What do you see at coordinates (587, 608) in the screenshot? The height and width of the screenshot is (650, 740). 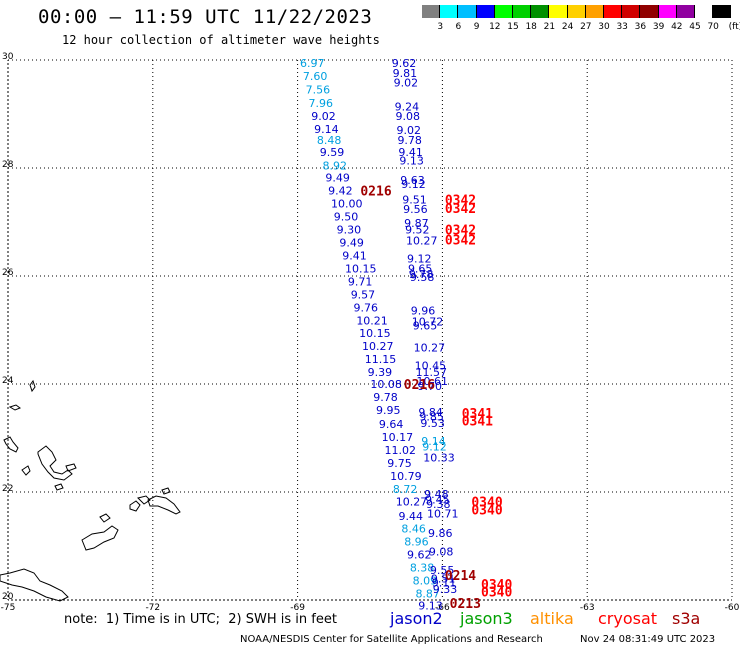 I see `x-tick-label: -63` at bounding box center [587, 608].